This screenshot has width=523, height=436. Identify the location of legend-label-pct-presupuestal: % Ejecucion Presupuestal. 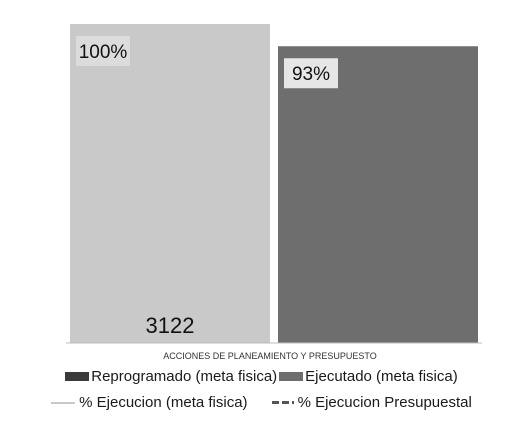
(384, 402).